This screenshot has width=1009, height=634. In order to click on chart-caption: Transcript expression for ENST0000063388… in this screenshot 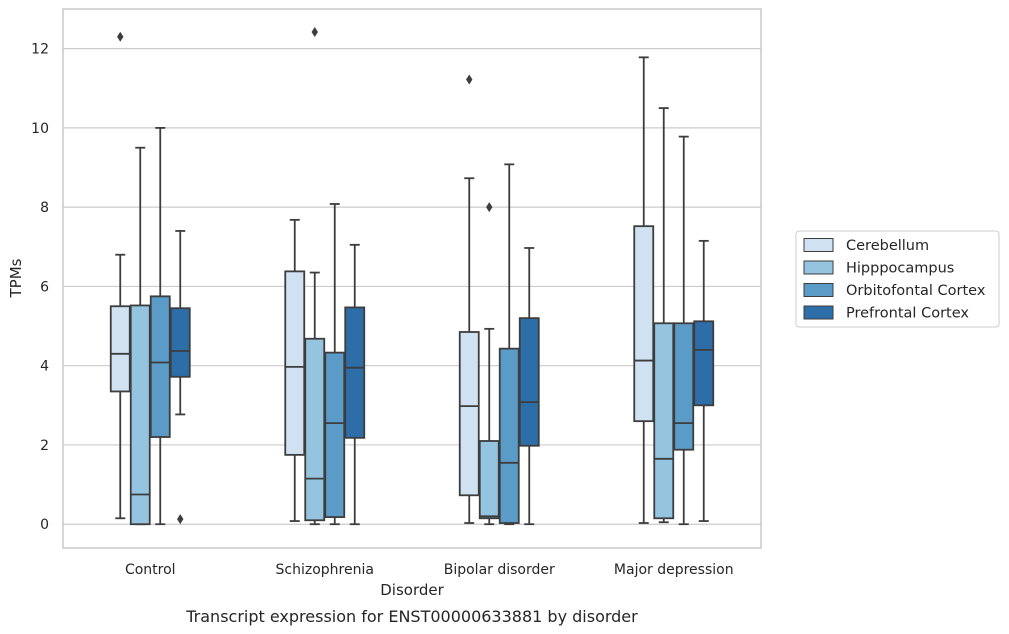, I will do `click(411, 616)`.